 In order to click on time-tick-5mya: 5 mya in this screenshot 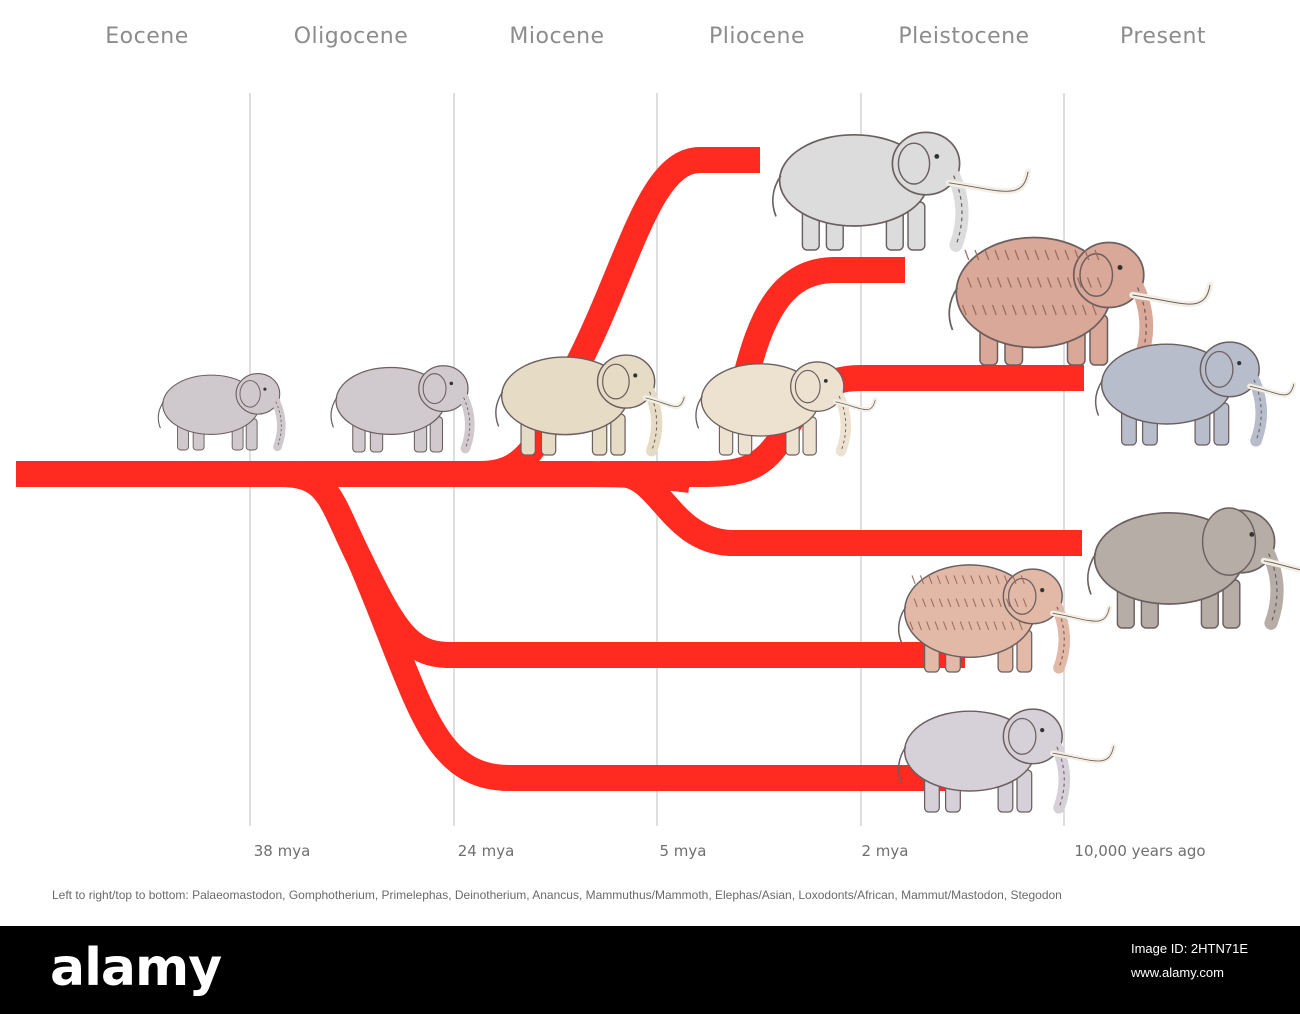, I will do `click(683, 851)`.